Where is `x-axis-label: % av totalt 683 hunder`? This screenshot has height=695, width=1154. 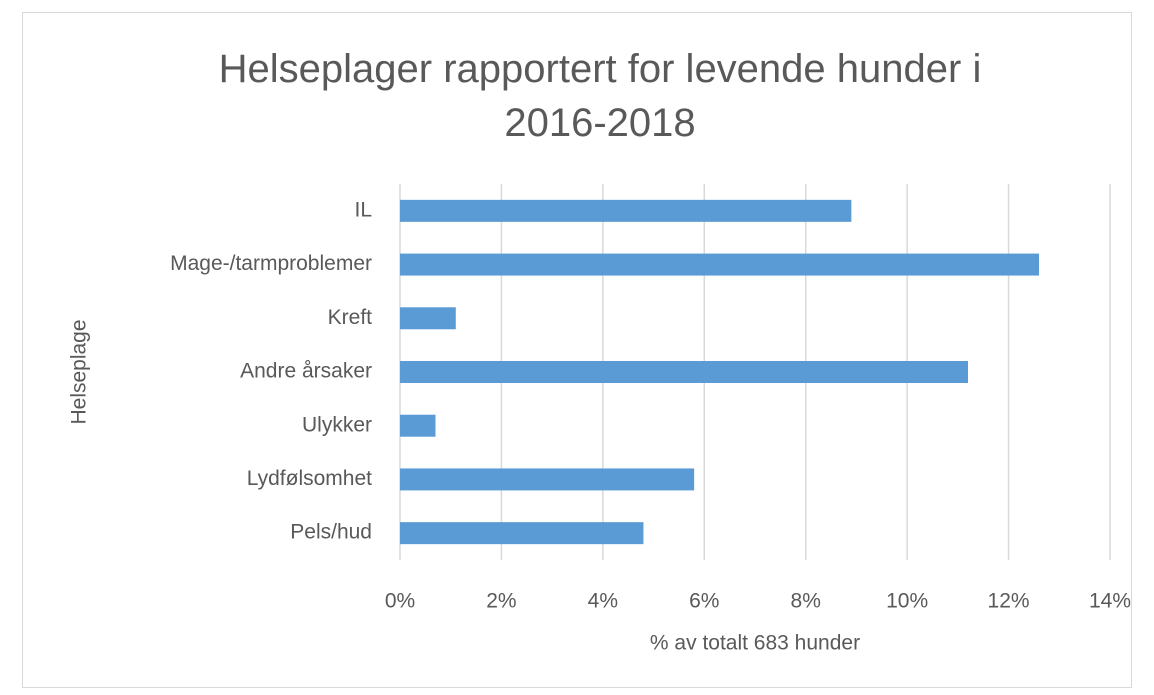
x-axis-label: % av totalt 683 hunder is located at coordinates (755, 643).